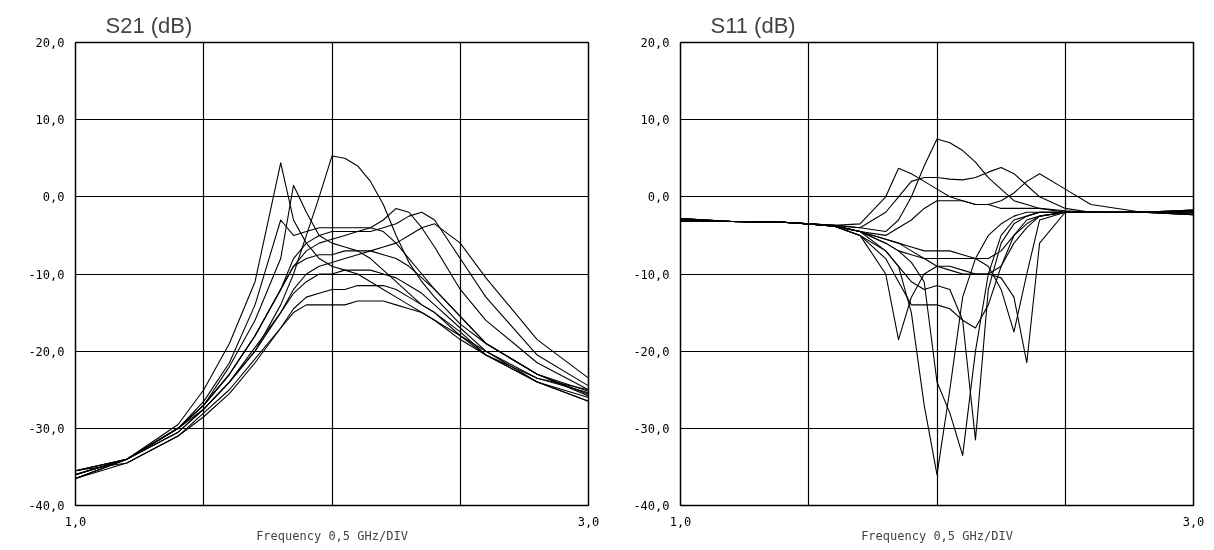 This screenshot has width=1214, height=550. I want to click on chart-title: S11 (dB), so click(753, 25).